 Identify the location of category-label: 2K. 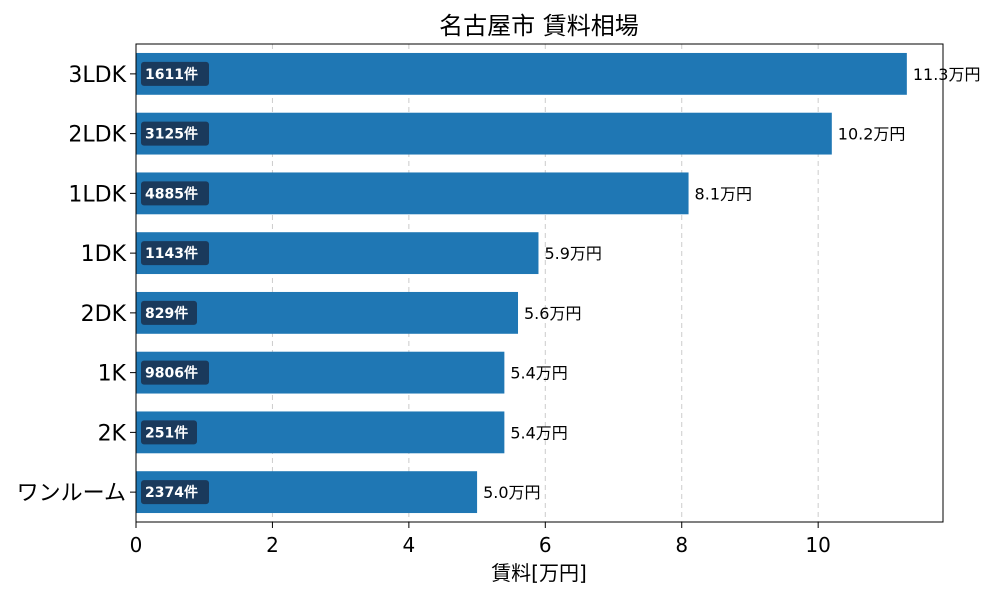
(112, 433).